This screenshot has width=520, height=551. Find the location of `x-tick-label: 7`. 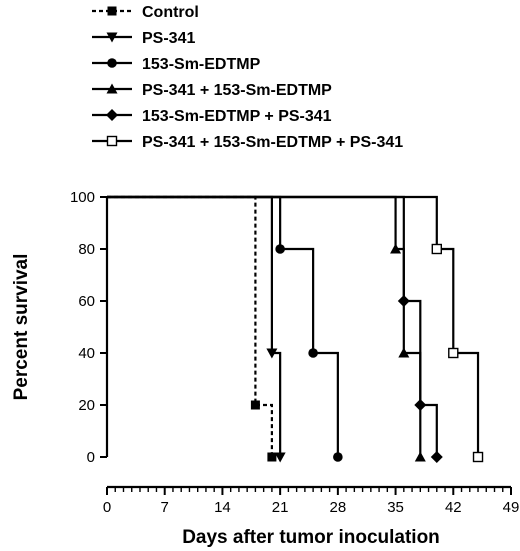

x-tick-label: 7 is located at coordinates (165, 507).